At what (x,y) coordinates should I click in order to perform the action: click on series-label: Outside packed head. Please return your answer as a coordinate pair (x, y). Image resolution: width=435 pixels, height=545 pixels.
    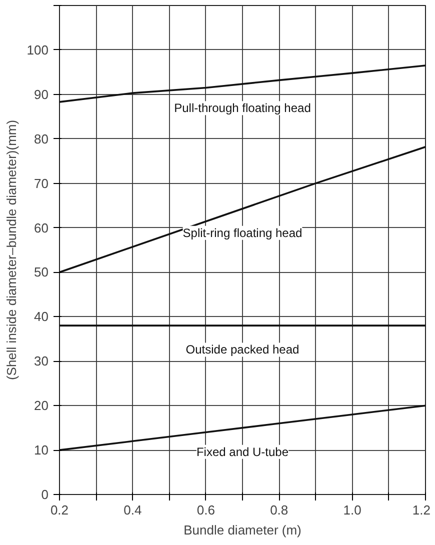
    Looking at the image, I should click on (243, 349).